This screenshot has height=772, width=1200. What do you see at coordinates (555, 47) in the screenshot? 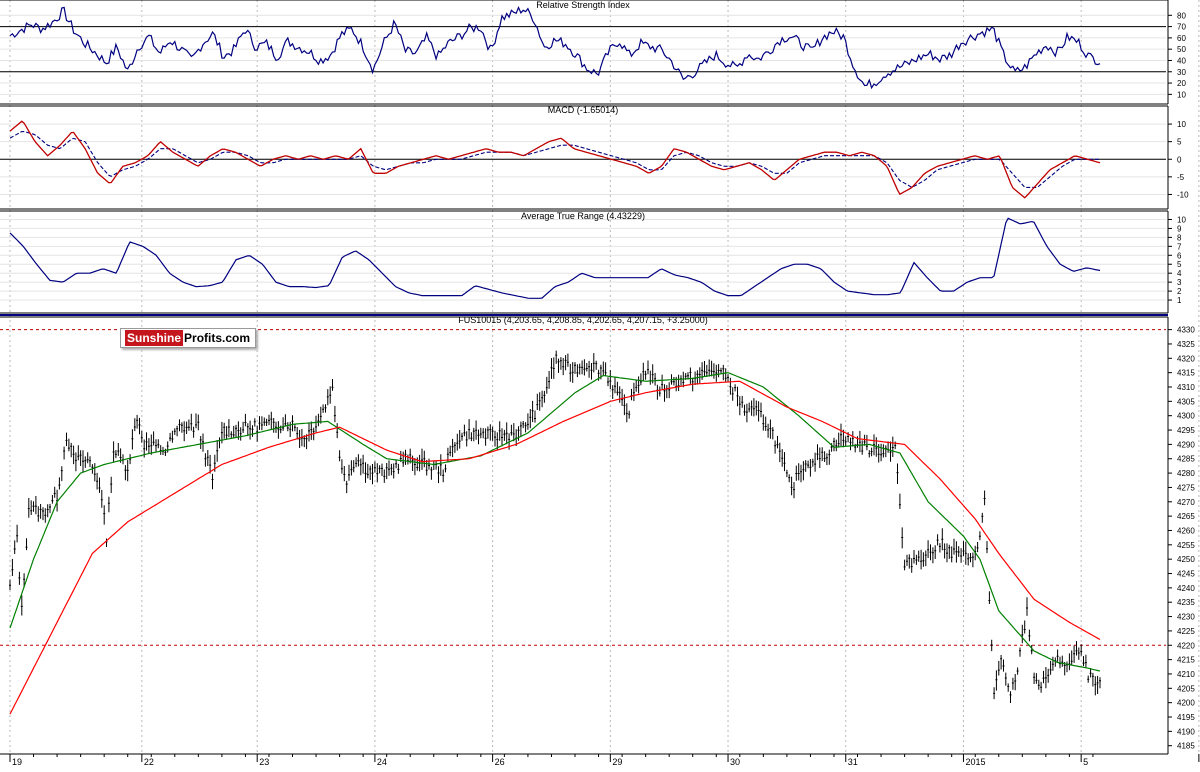
I see `rsi-line` at bounding box center [555, 47].